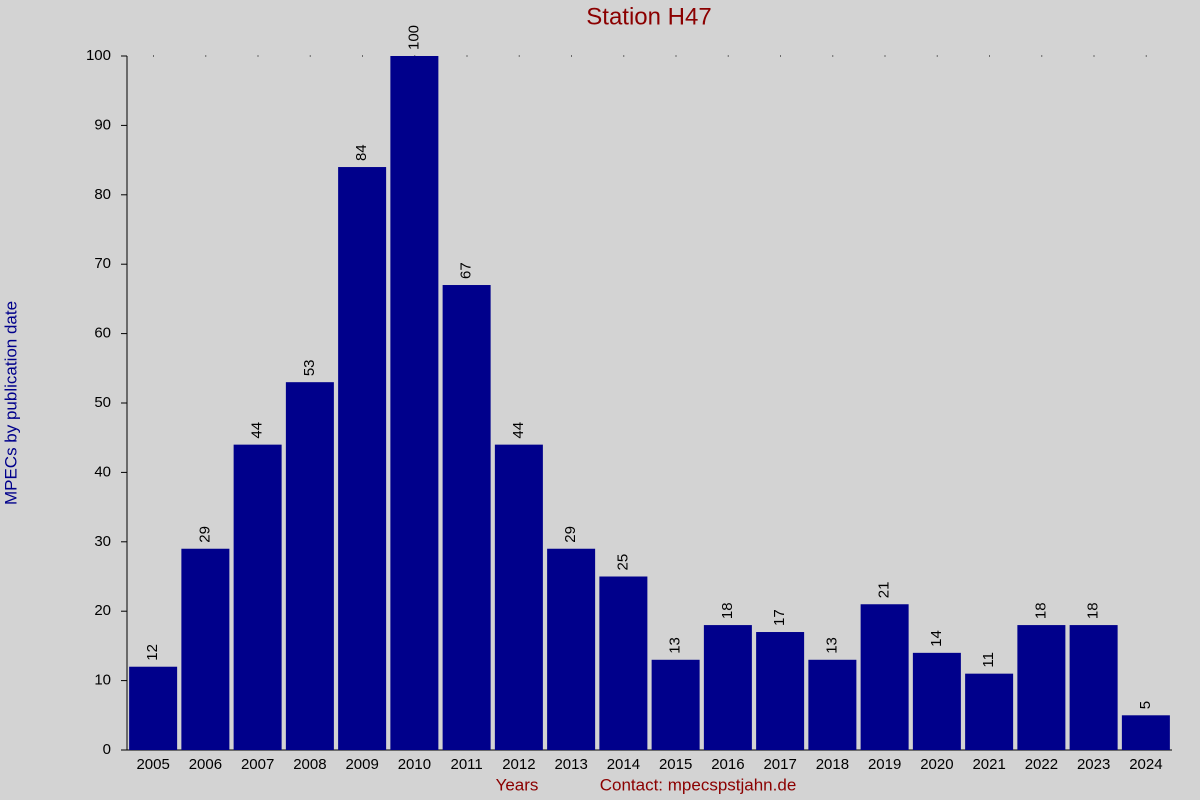 This screenshot has height=800, width=1200. Describe the element at coordinates (107, 749) in the screenshot. I see `y-tick-label: 0` at that location.